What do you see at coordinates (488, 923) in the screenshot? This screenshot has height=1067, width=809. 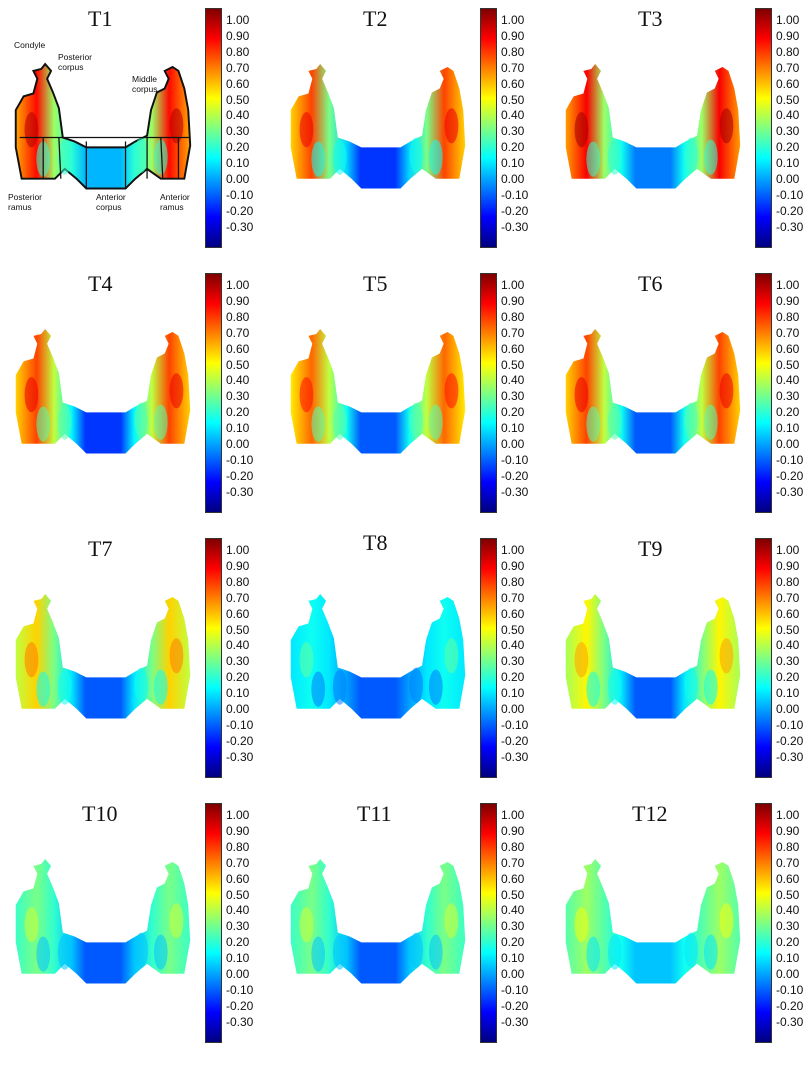 I see `colorbar-t11` at bounding box center [488, 923].